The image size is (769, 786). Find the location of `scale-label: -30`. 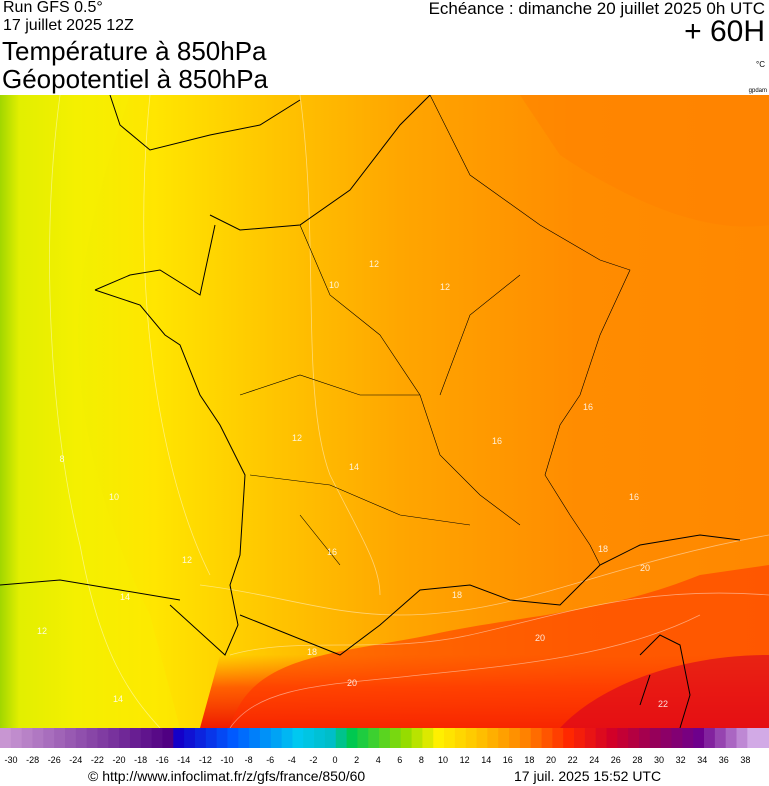

scale-label: -30 is located at coordinates (10, 760).